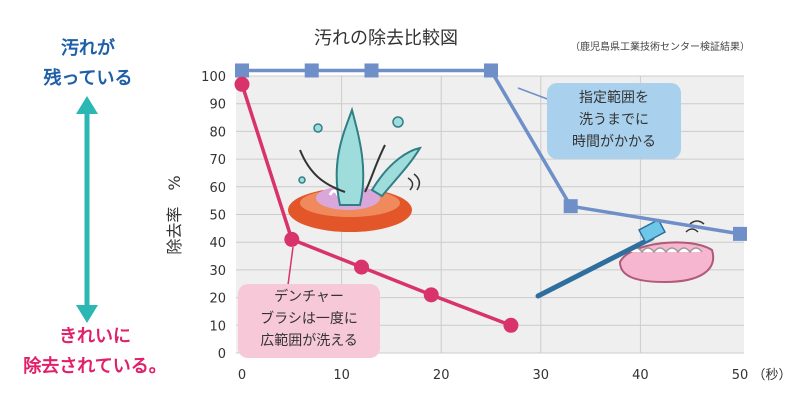 This screenshot has height=406, width=800. What do you see at coordinates (88, 64) in the screenshot?
I see `dirt-remaining-label: 汚れが 残っている` at bounding box center [88, 64].